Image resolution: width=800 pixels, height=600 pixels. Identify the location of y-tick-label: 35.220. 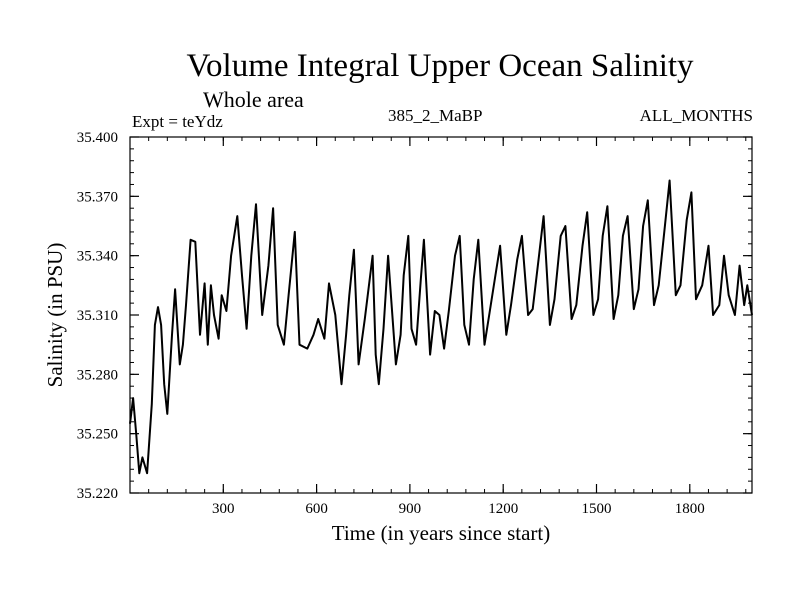
(97, 494).